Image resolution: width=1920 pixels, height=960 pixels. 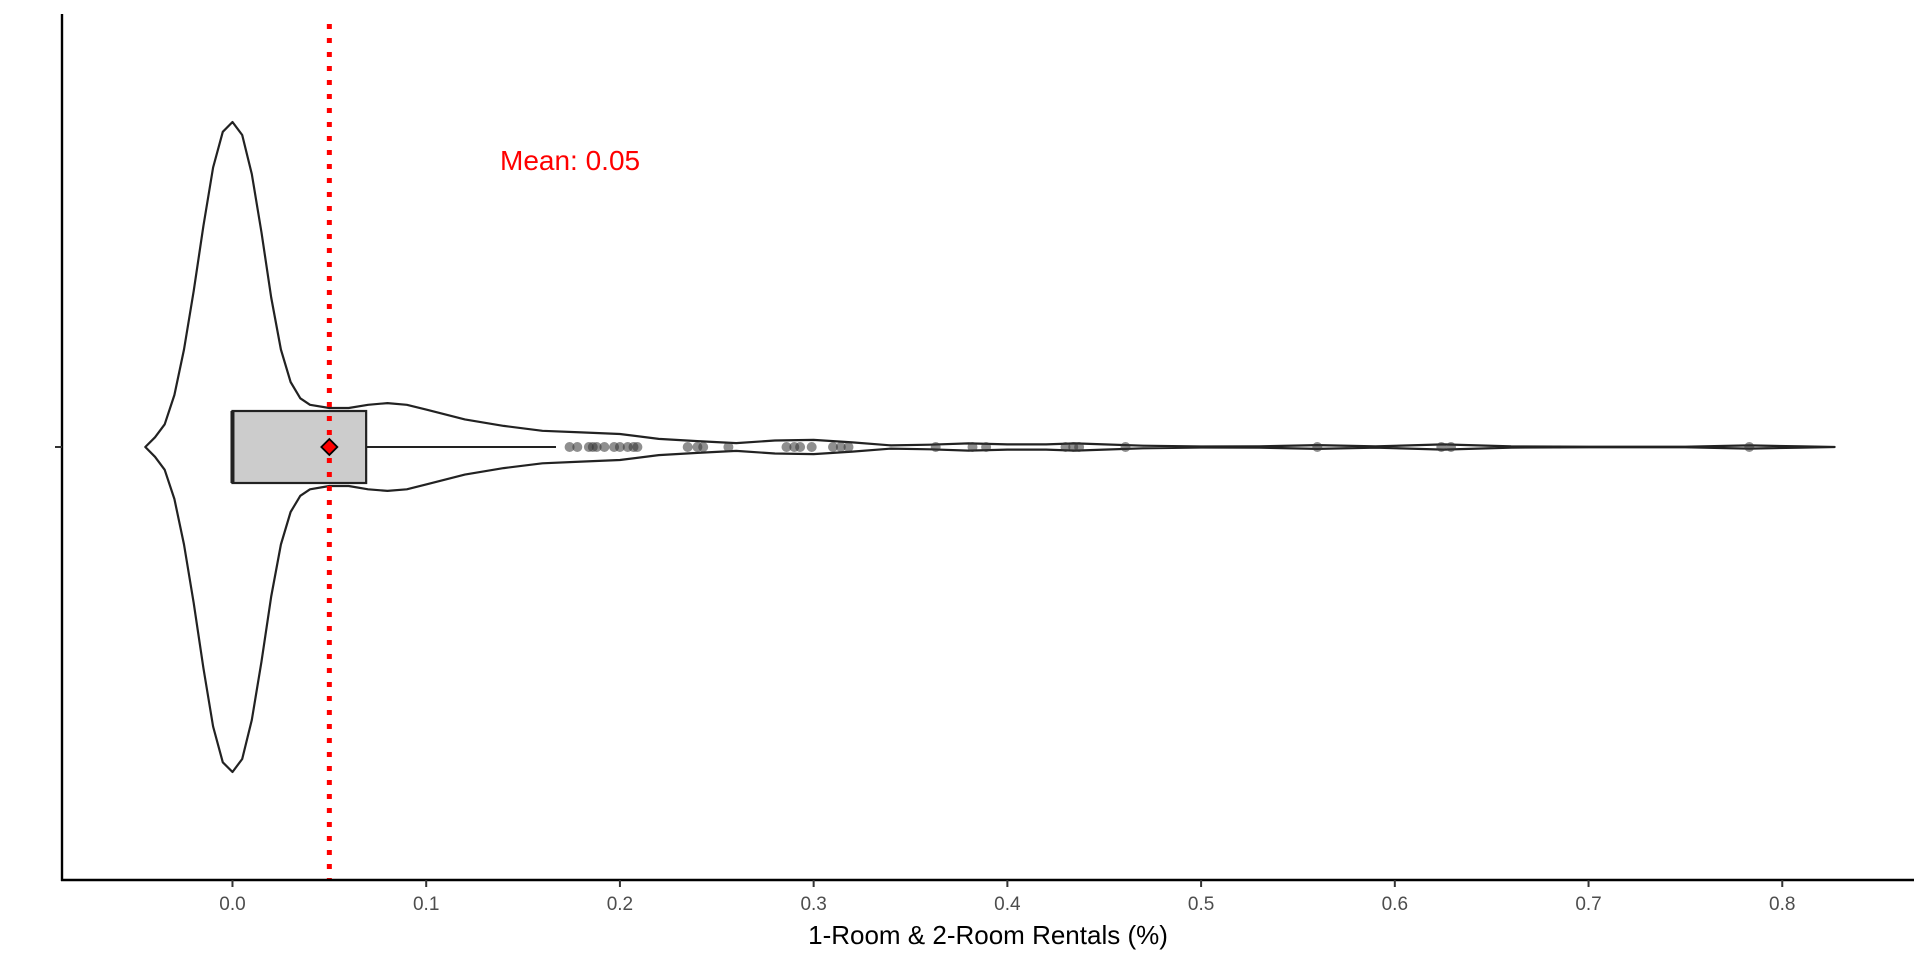 I want to click on x-tick-label: 0.6, so click(x=1395, y=904).